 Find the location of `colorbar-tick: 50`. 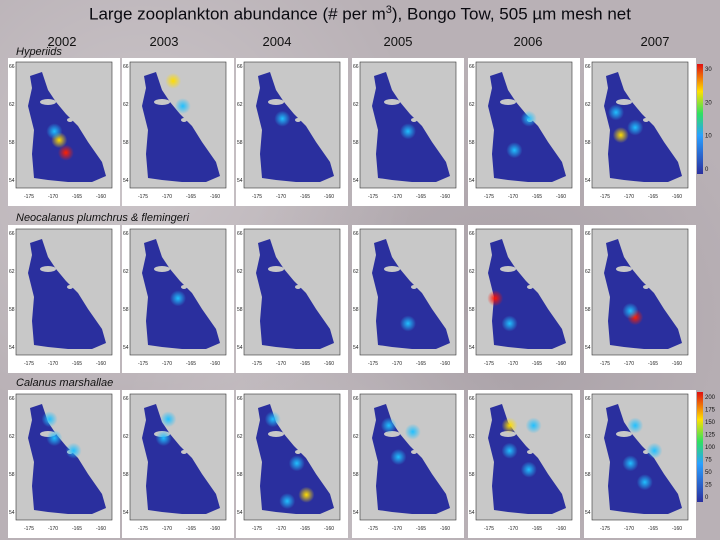

colorbar-tick: 50 is located at coordinates (708, 473).